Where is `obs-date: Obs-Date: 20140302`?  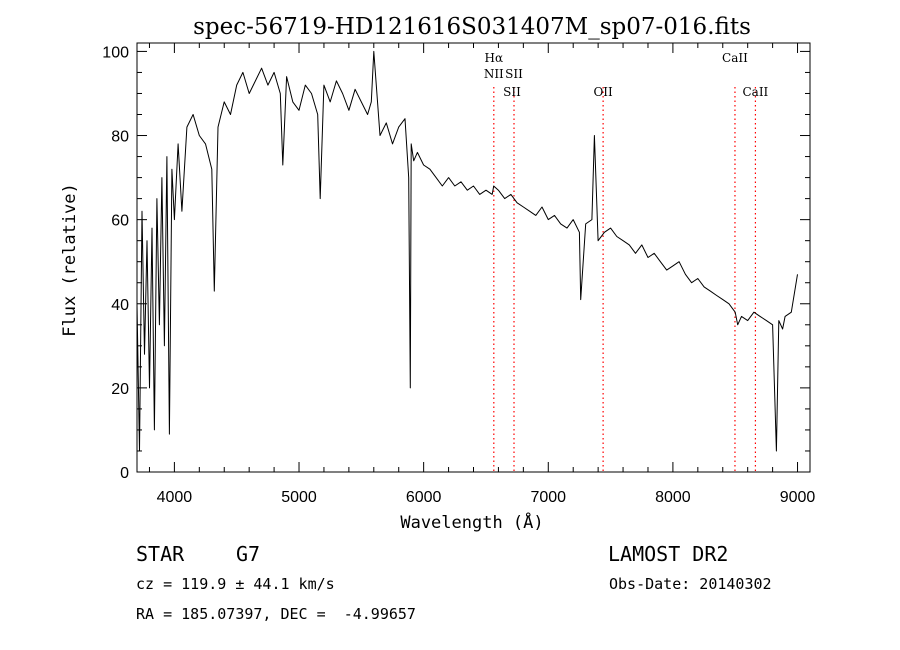 obs-date: Obs-Date: 20140302 is located at coordinates (690, 584).